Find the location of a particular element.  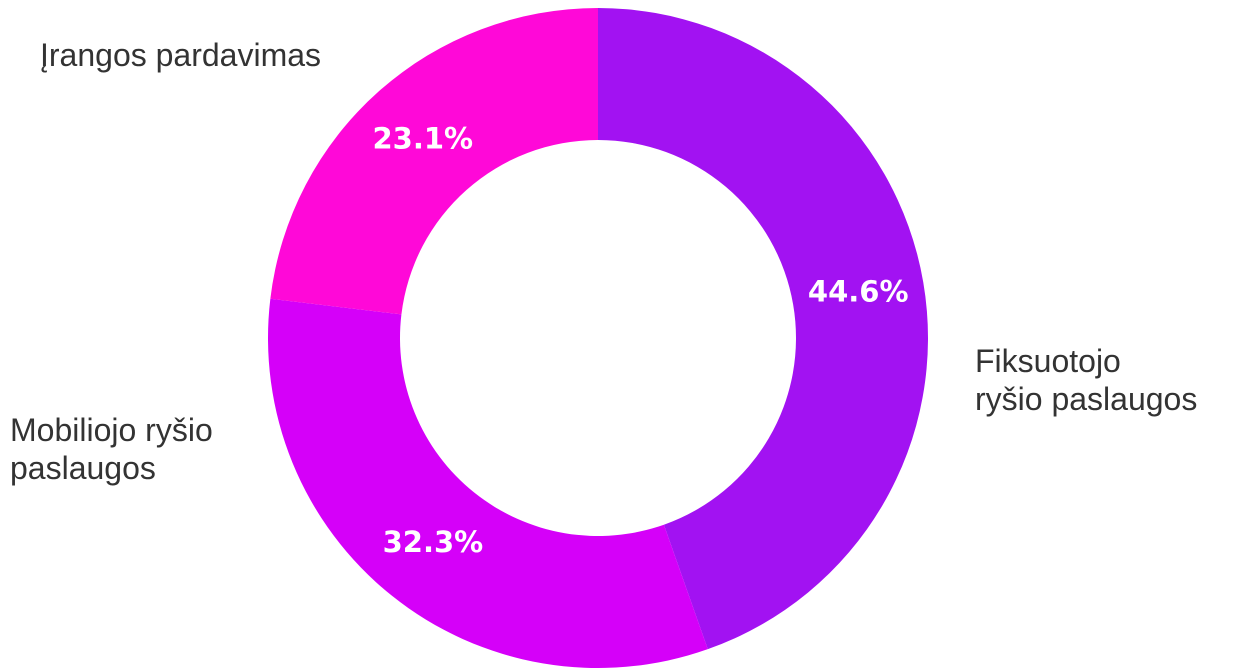

category-label: Fiksuotojo ryšio paslaugos is located at coordinates (1086, 380).